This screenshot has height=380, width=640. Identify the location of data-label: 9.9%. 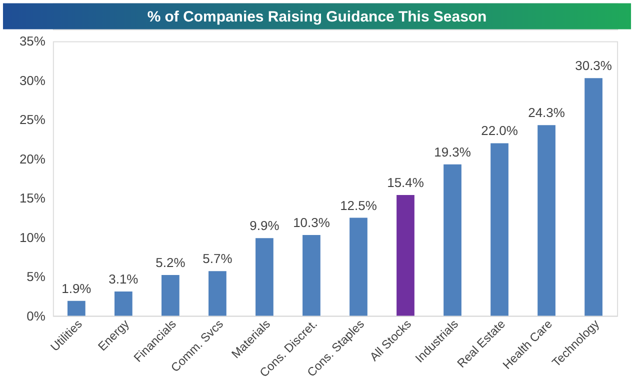
(265, 226).